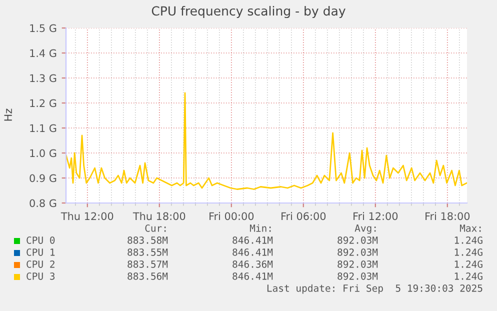  Describe the element at coordinates (148, 252) in the screenshot. I see `text: 883.55M` at that location.